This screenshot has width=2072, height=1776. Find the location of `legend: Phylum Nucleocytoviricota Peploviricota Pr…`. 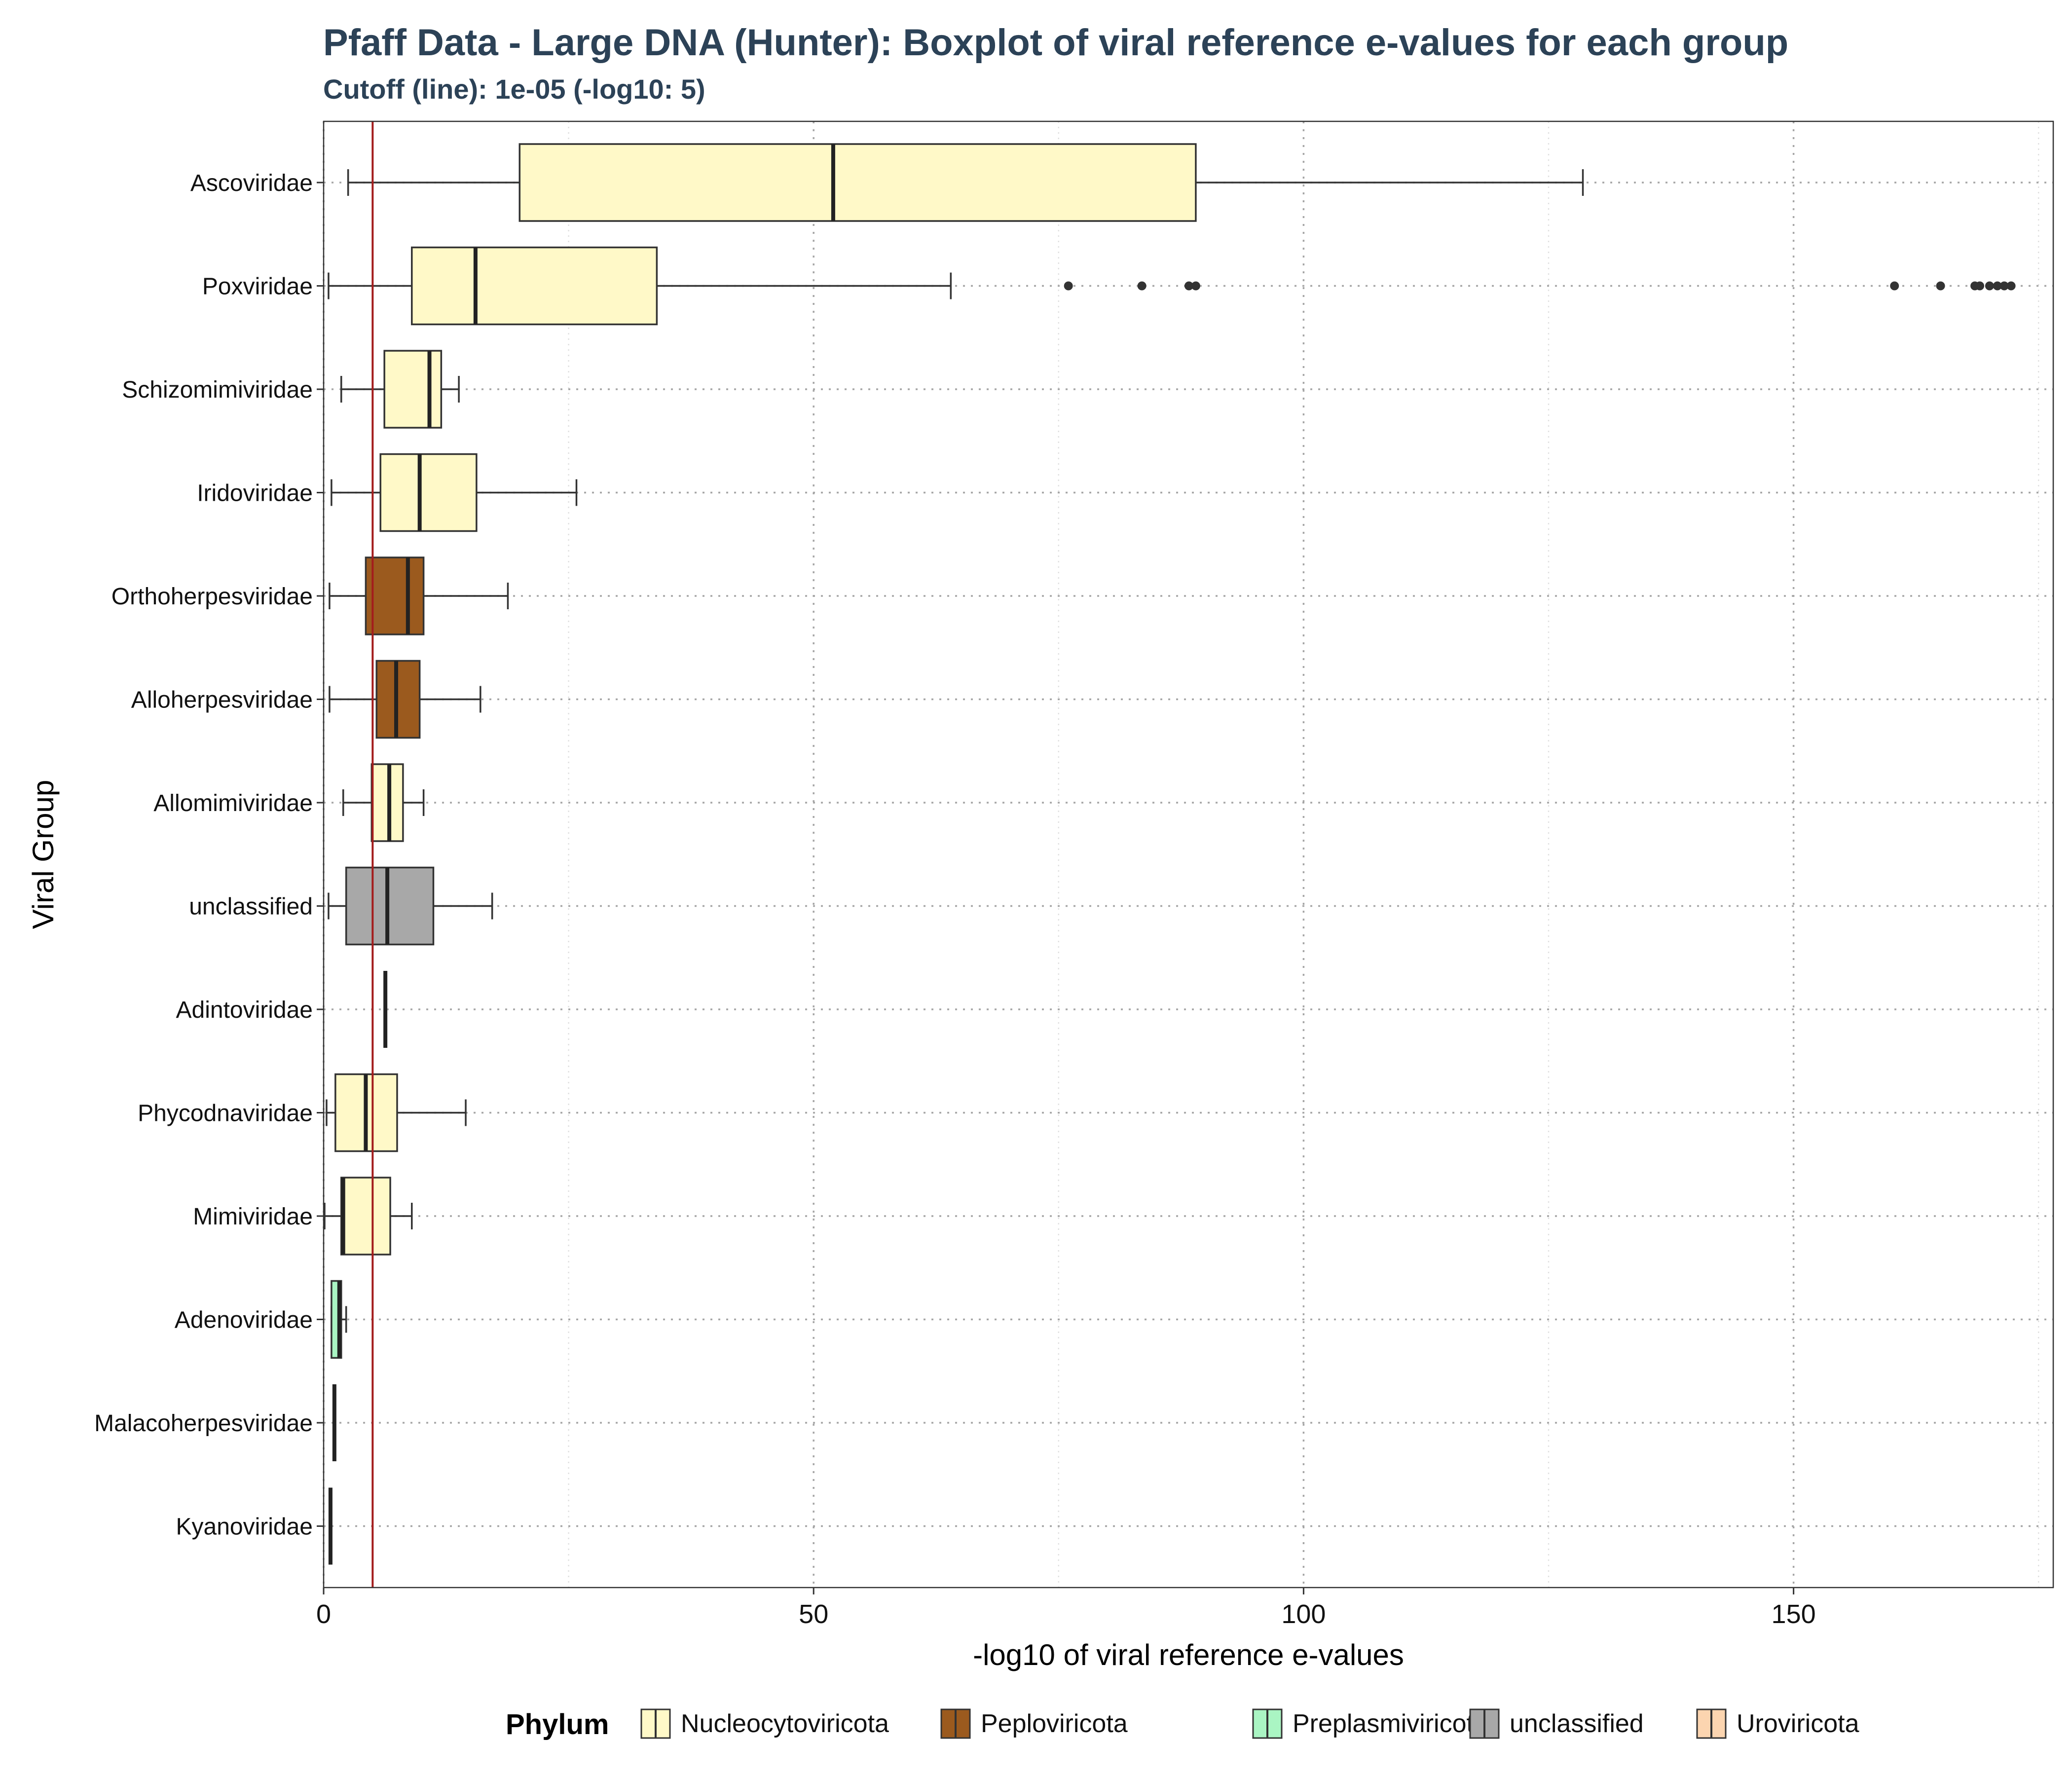

legend: Phylum Nucleocytoviricota Peploviricota Pr… is located at coordinates (1182, 1724).